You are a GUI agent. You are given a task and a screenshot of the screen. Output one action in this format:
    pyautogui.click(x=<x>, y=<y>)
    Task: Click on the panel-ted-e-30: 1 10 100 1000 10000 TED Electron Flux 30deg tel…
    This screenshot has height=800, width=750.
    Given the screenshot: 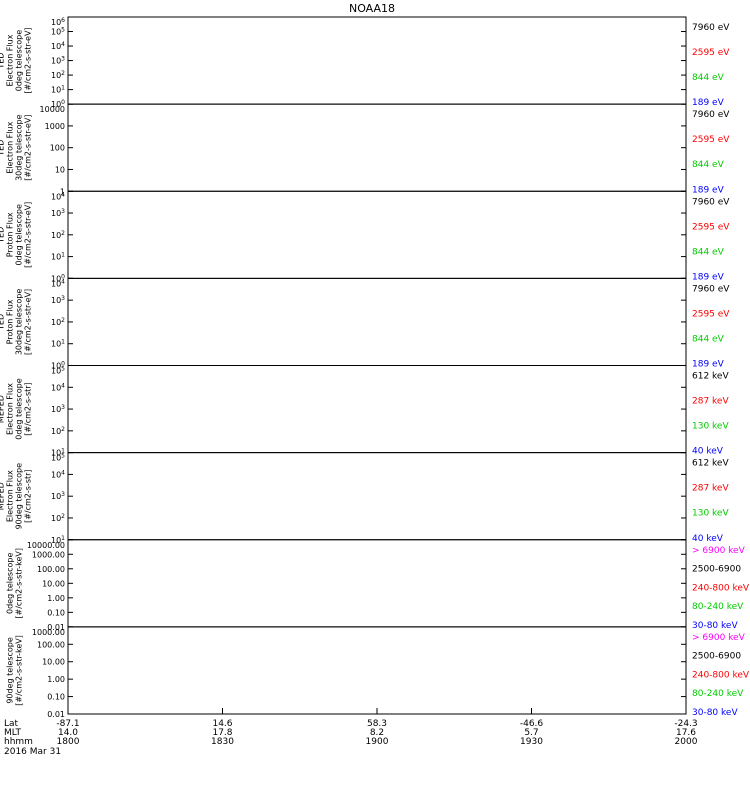 What is the action you would take?
    pyautogui.click(x=365, y=149)
    